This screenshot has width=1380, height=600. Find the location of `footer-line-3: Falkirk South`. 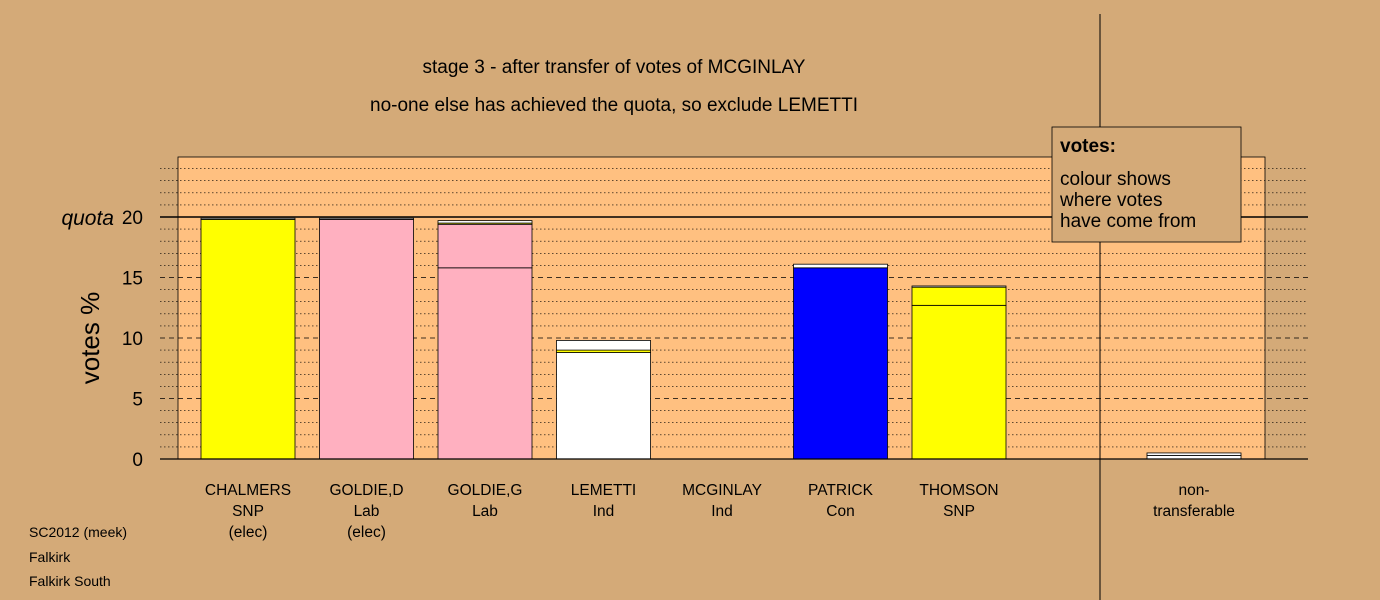

footer-line-3: Falkirk South is located at coordinates (70, 581).